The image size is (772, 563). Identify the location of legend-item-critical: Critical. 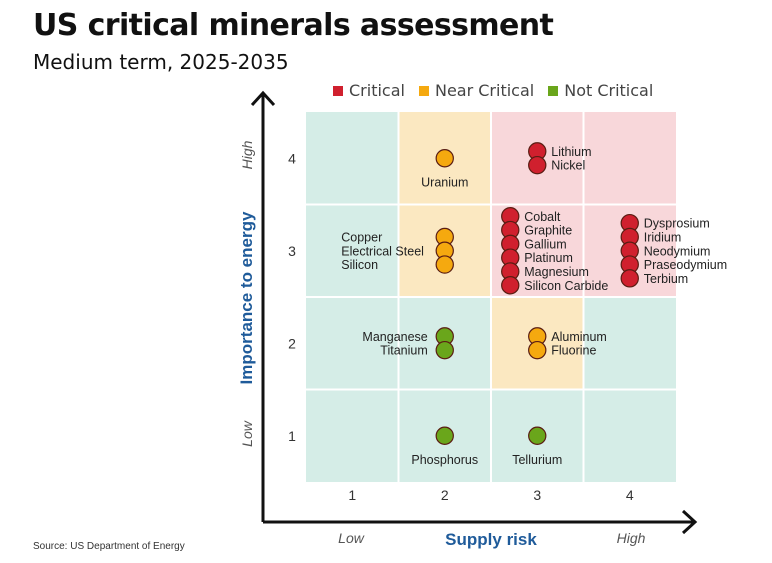
(369, 90).